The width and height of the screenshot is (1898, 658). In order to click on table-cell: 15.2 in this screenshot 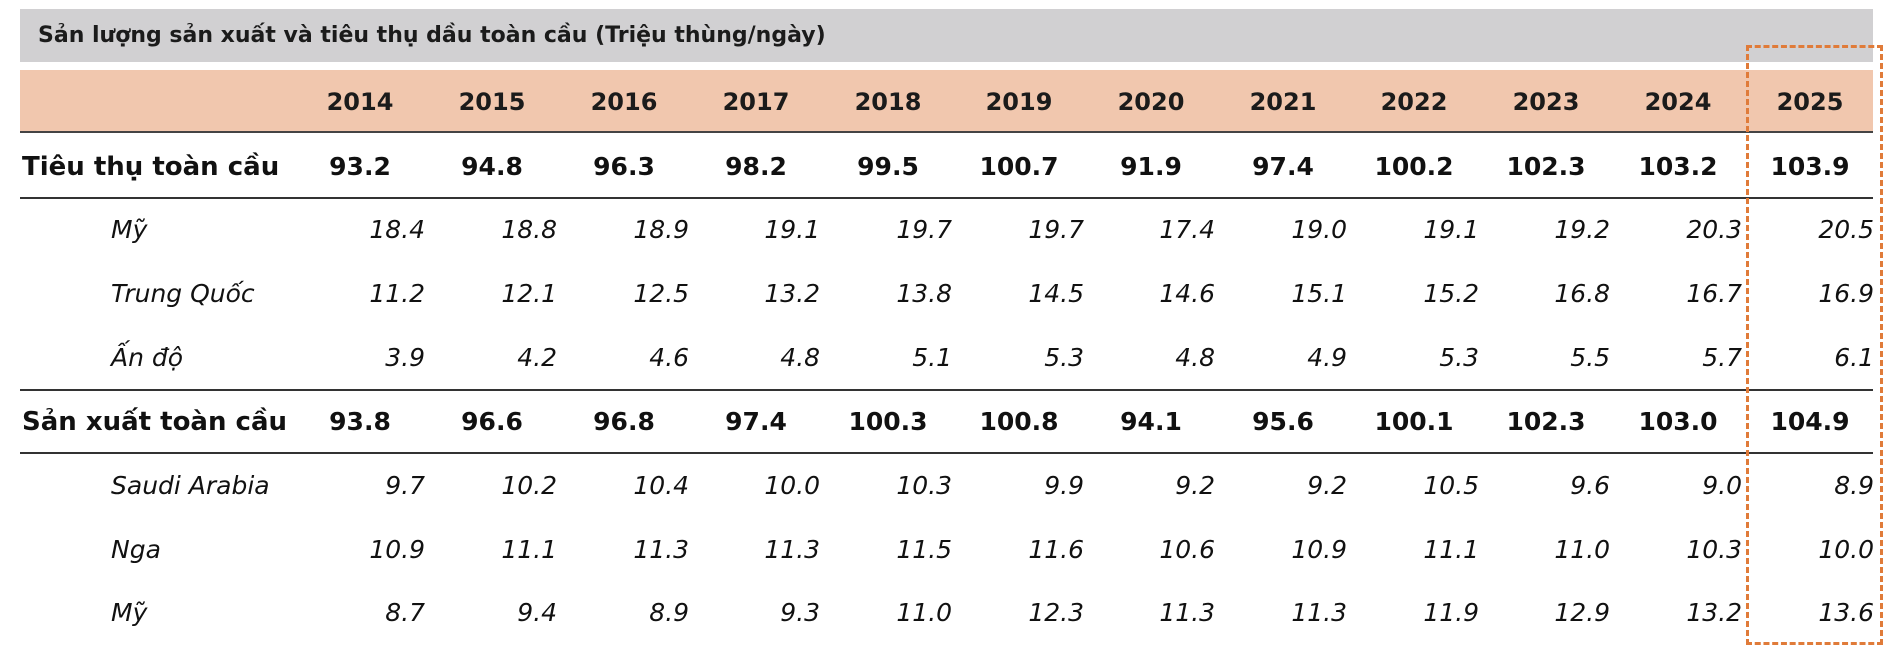, I will do `click(1451, 293)`.